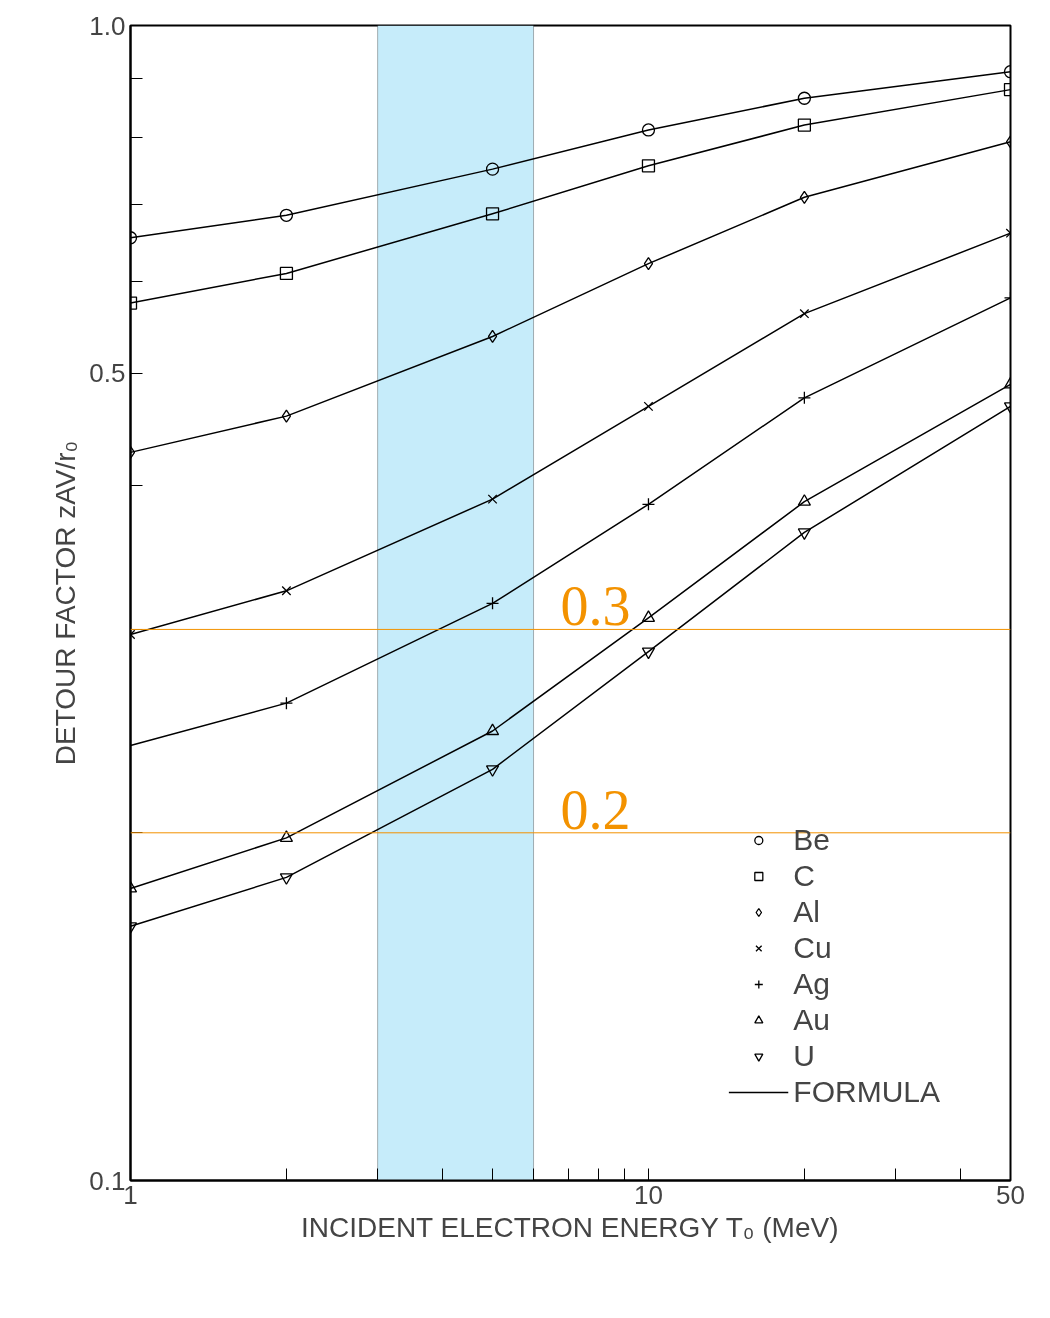 This screenshot has width=1050, height=1318. I want to click on legend-label: Ag, so click(812, 984).